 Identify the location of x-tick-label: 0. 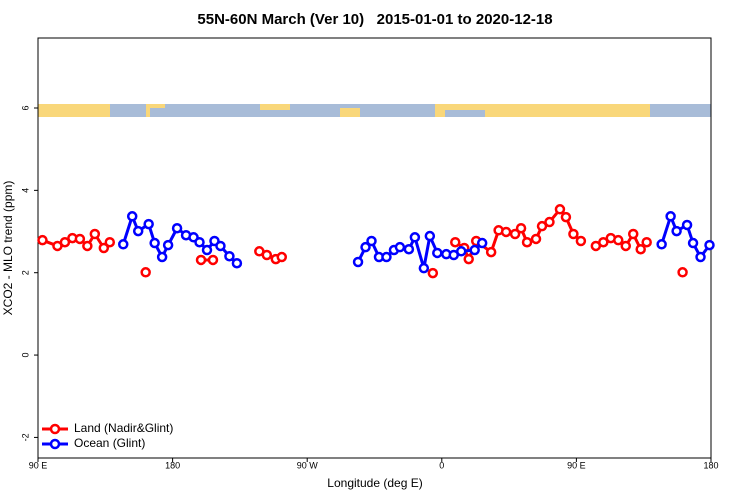
(441, 465).